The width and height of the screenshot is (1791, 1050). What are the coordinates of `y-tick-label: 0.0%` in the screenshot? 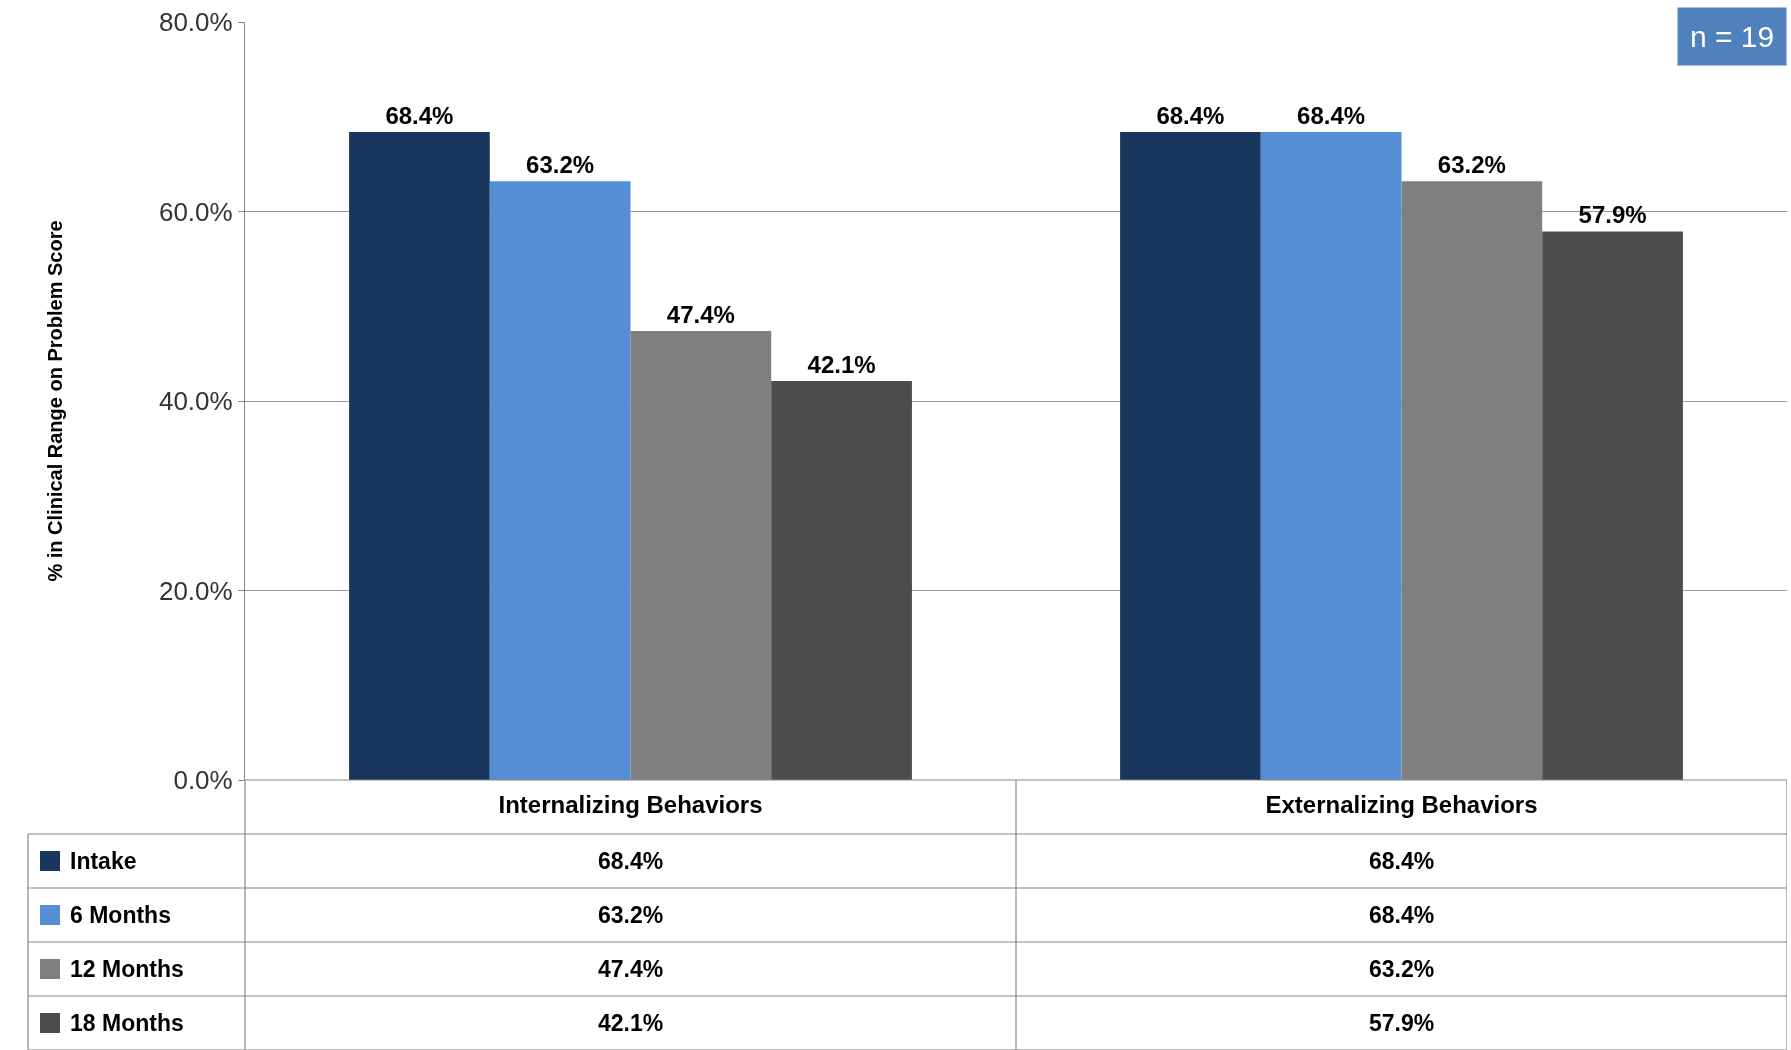 It's located at (203, 780).